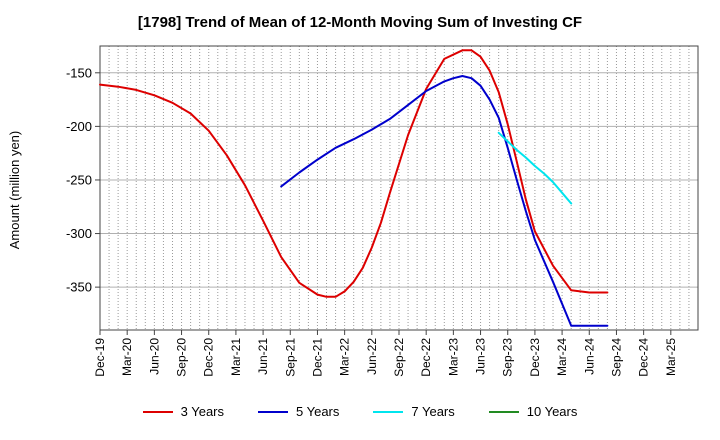  Describe the element at coordinates (79, 287) in the screenshot. I see `y-tick-label: -350` at that location.